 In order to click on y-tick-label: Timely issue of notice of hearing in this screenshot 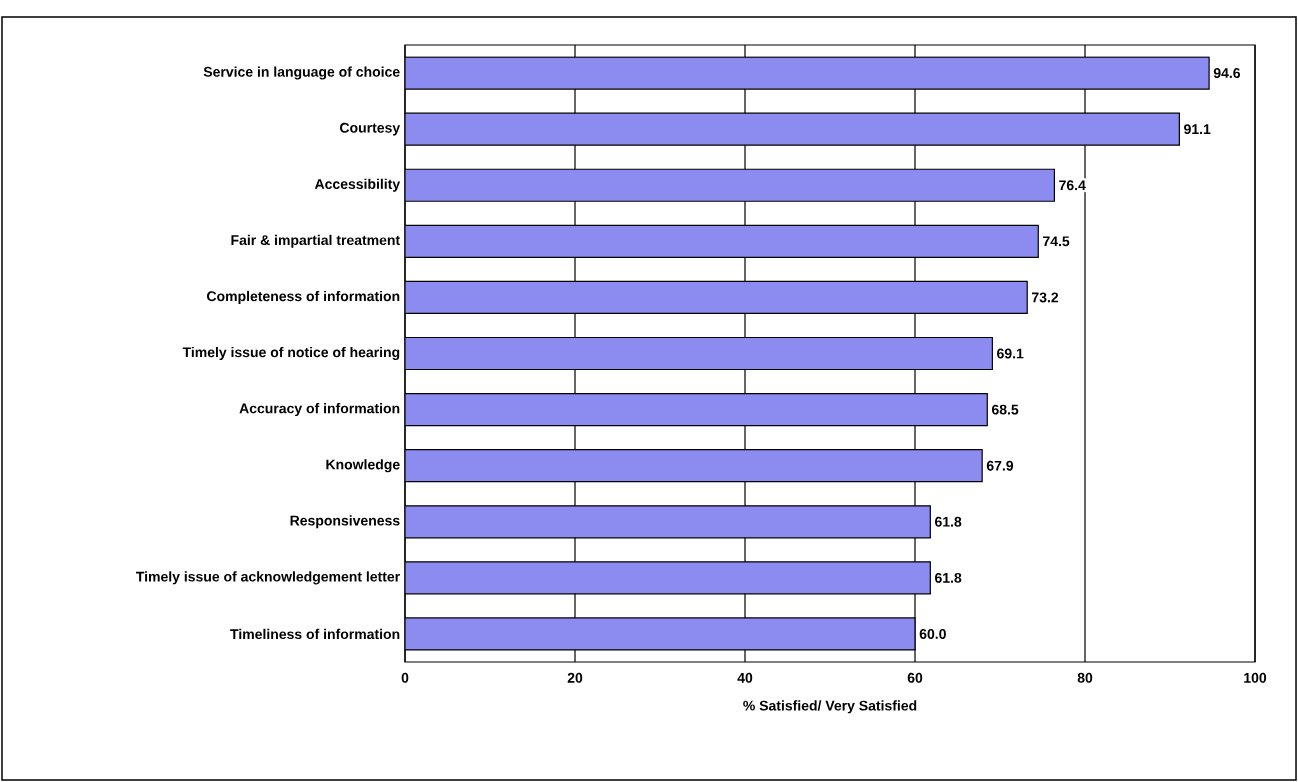, I will do `click(291, 353)`.